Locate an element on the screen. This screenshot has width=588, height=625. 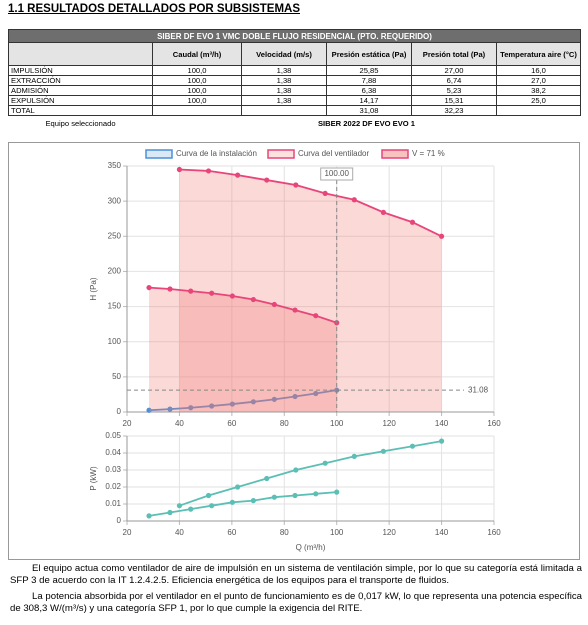
header-cell is located at coordinates (80, 54).